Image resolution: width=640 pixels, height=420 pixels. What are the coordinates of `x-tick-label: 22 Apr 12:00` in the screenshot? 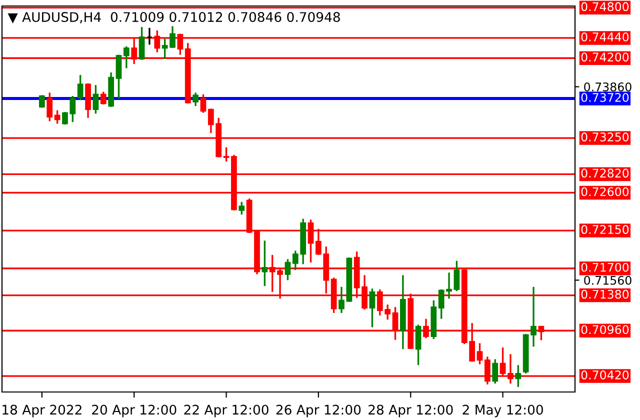 It's located at (226, 411).